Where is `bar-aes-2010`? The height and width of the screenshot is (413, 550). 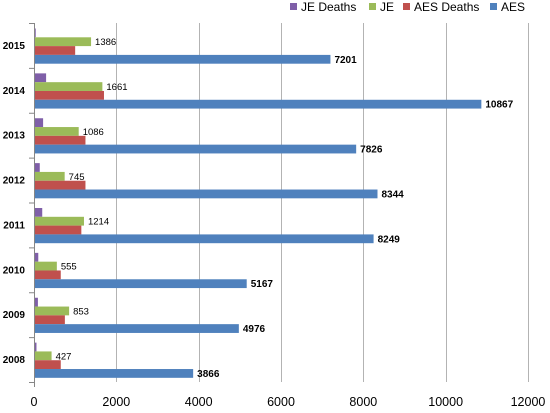 bar-aes-2010 is located at coordinates (140, 284).